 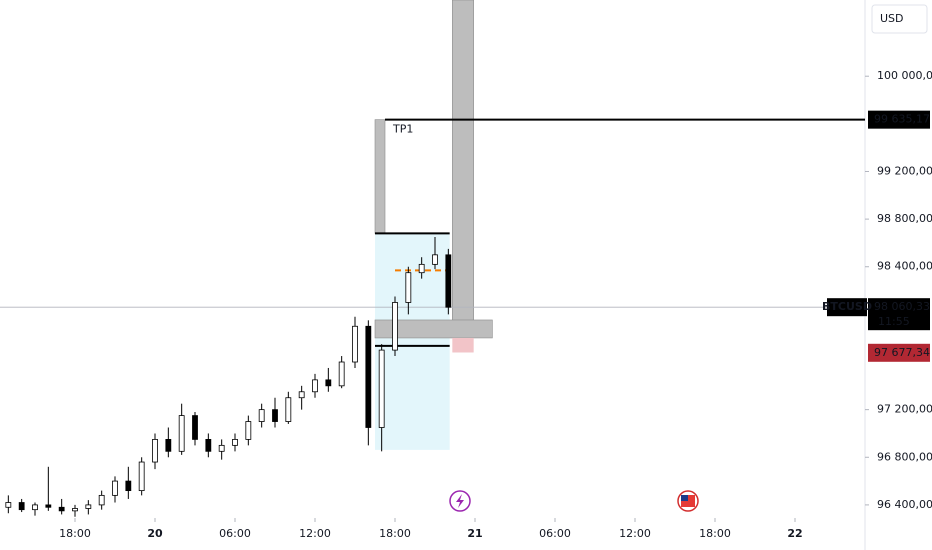 What do you see at coordinates (474, 533) in the screenshot?
I see `x-tick-label: 21` at bounding box center [474, 533].